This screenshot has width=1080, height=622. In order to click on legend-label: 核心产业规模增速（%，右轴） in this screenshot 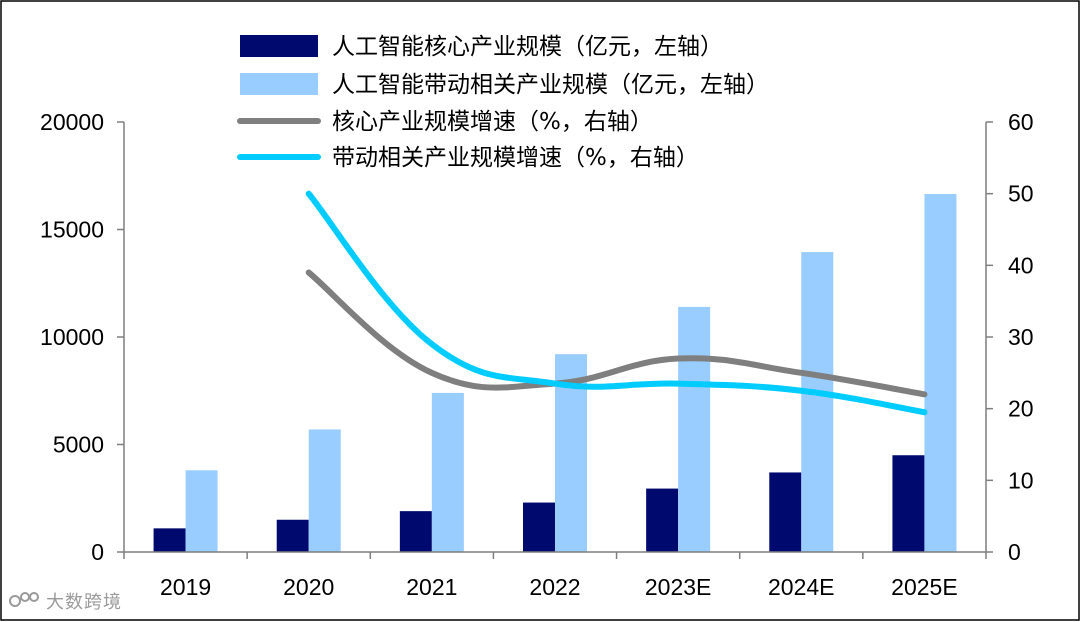, I will do `click(492, 122)`.